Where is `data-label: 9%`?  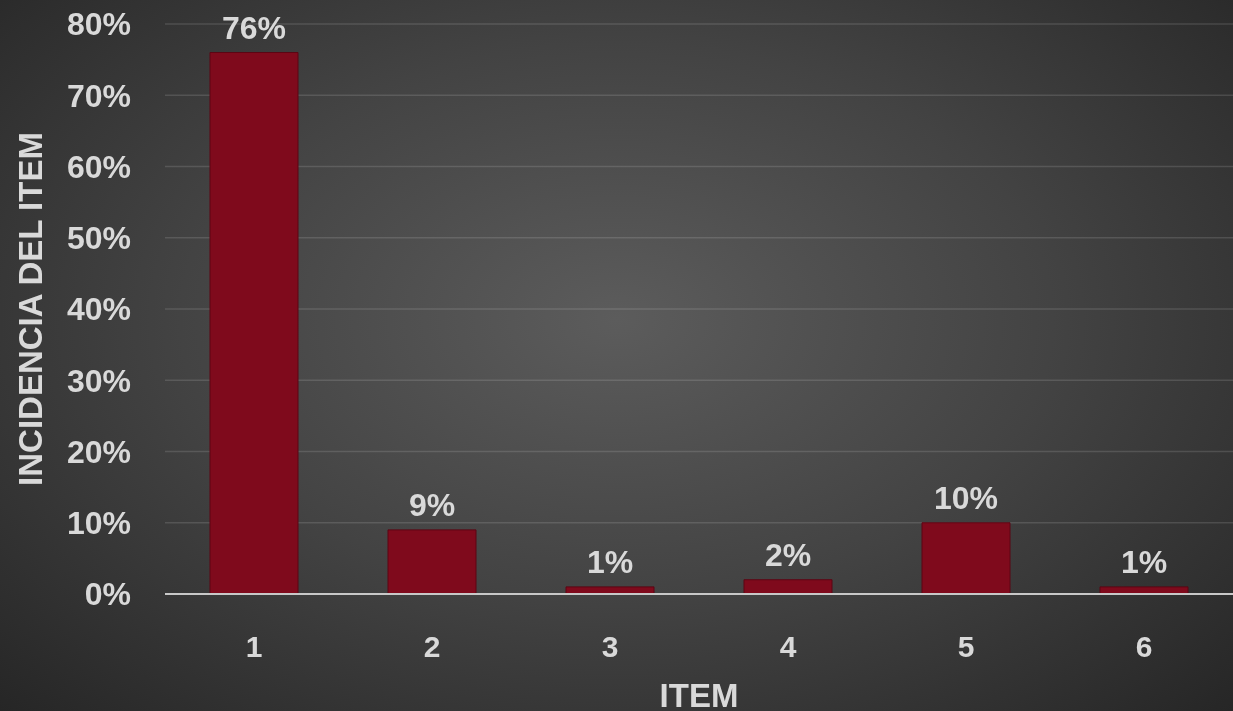 data-label: 9% is located at coordinates (432, 504).